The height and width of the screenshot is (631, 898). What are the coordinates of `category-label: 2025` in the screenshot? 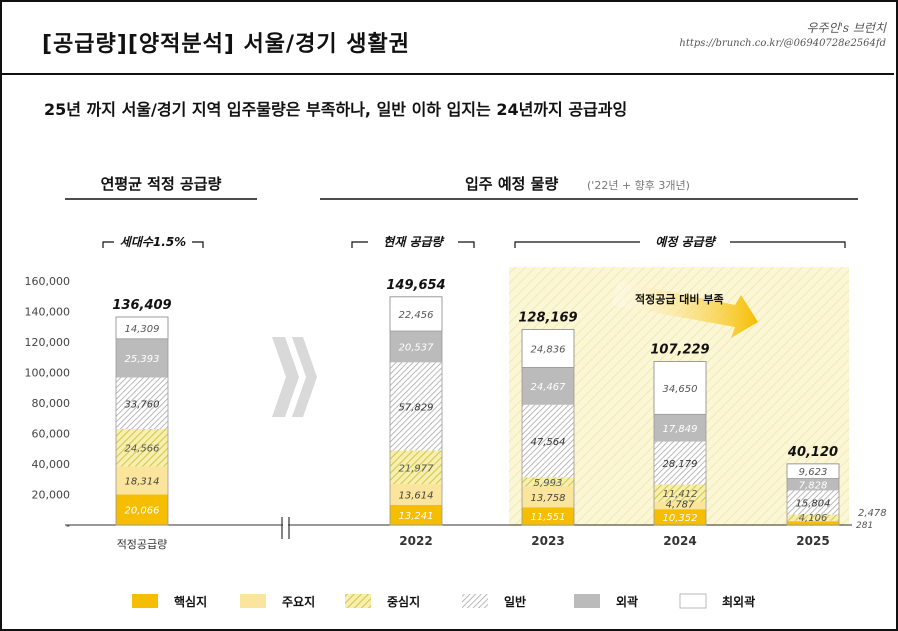 It's located at (812, 541).